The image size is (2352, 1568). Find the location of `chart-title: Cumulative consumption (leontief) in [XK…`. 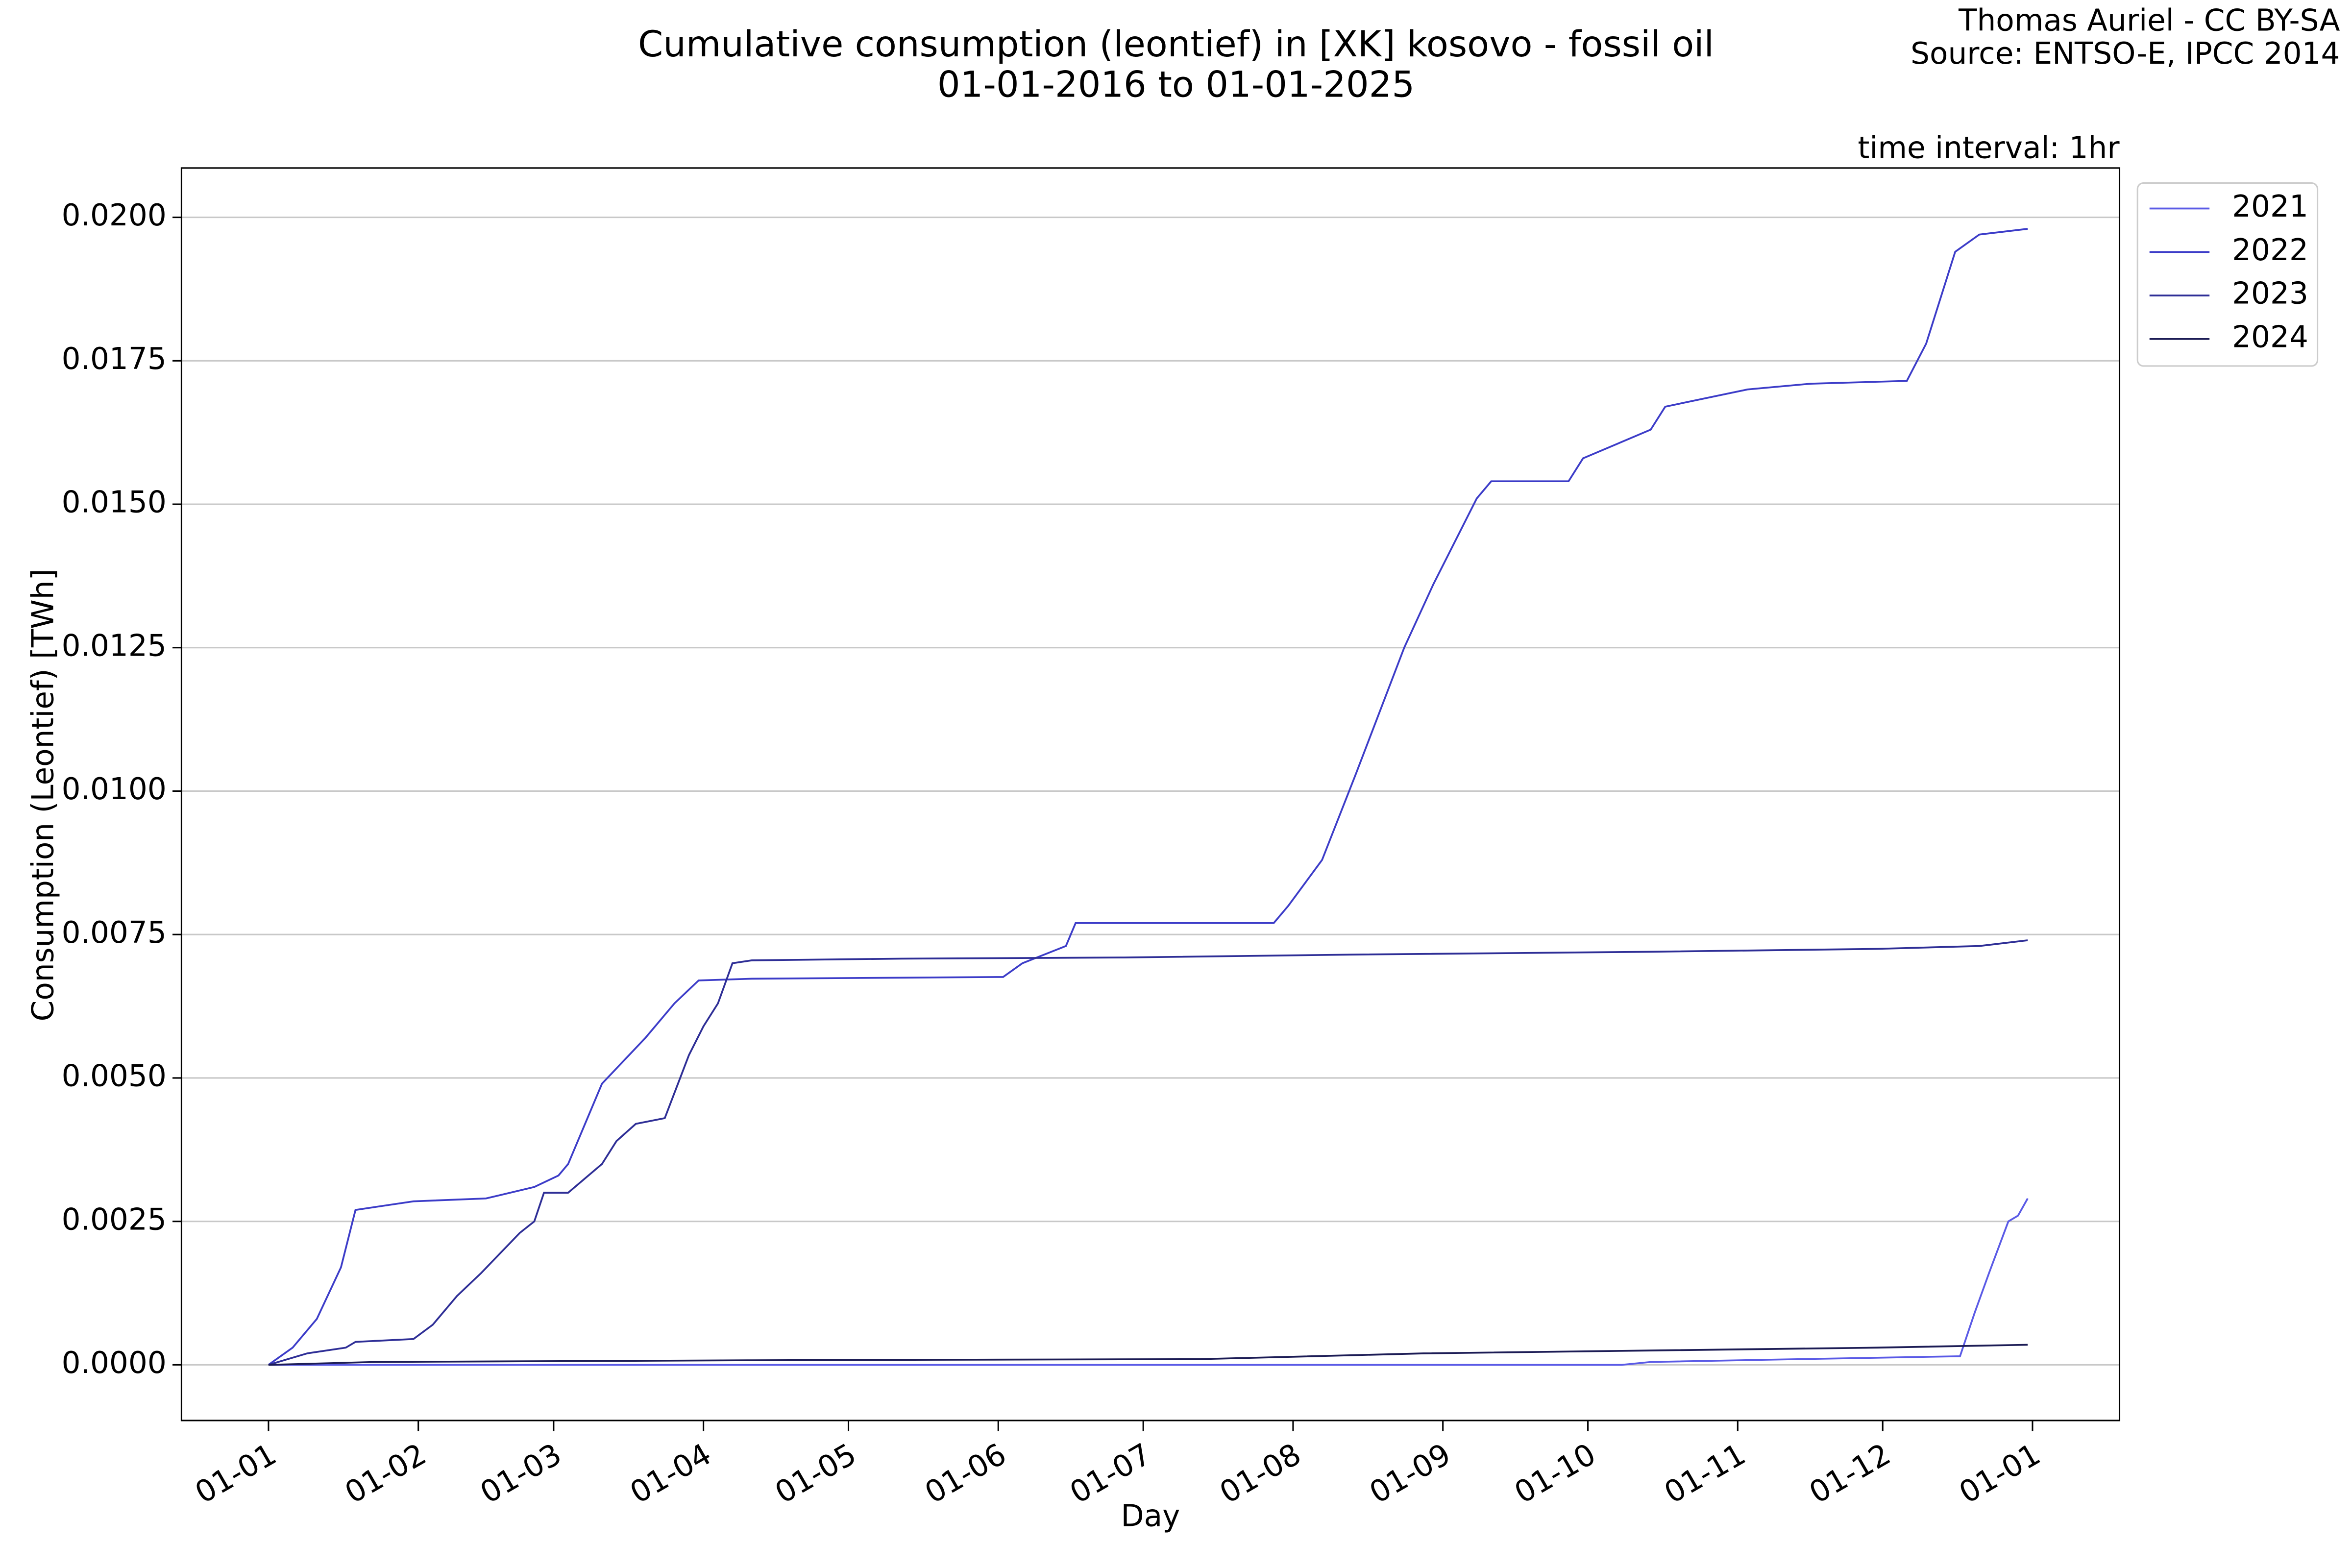

chart-title: Cumulative consumption (leontief) in [XK… is located at coordinates (1176, 44).